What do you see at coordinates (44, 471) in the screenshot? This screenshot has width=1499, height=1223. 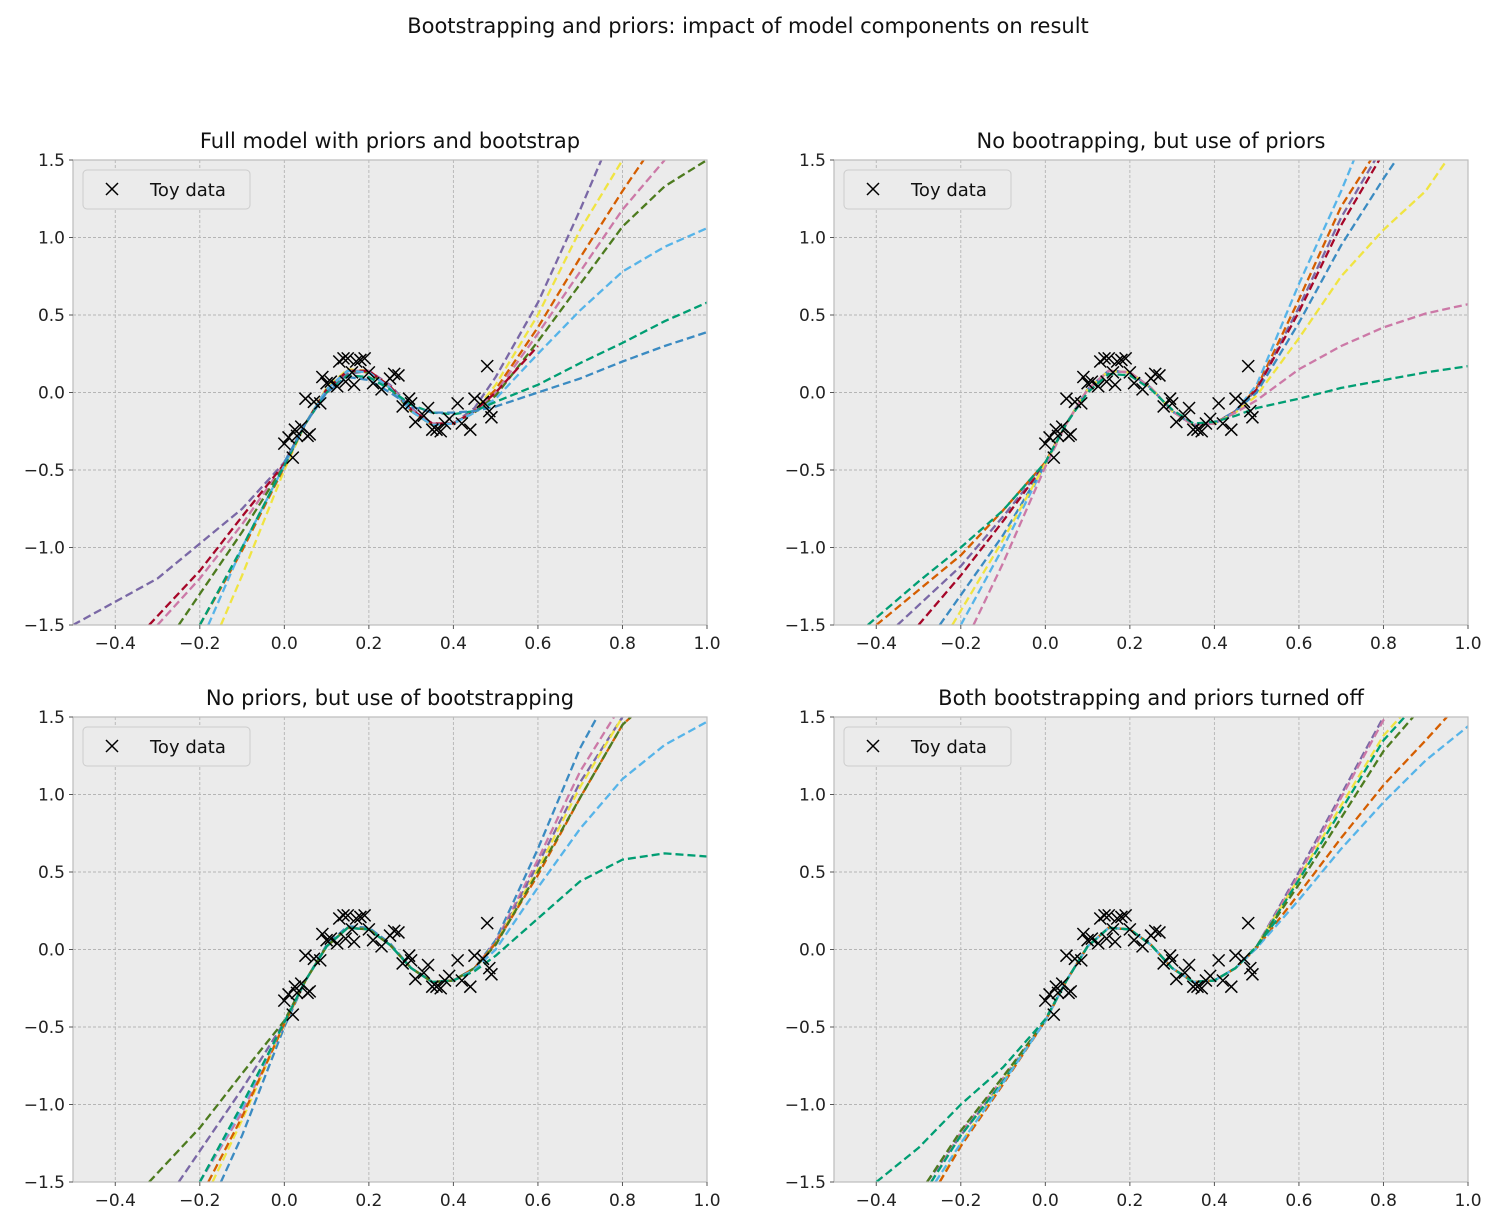 I see `y-tick-label: −0.5` at bounding box center [44, 471].